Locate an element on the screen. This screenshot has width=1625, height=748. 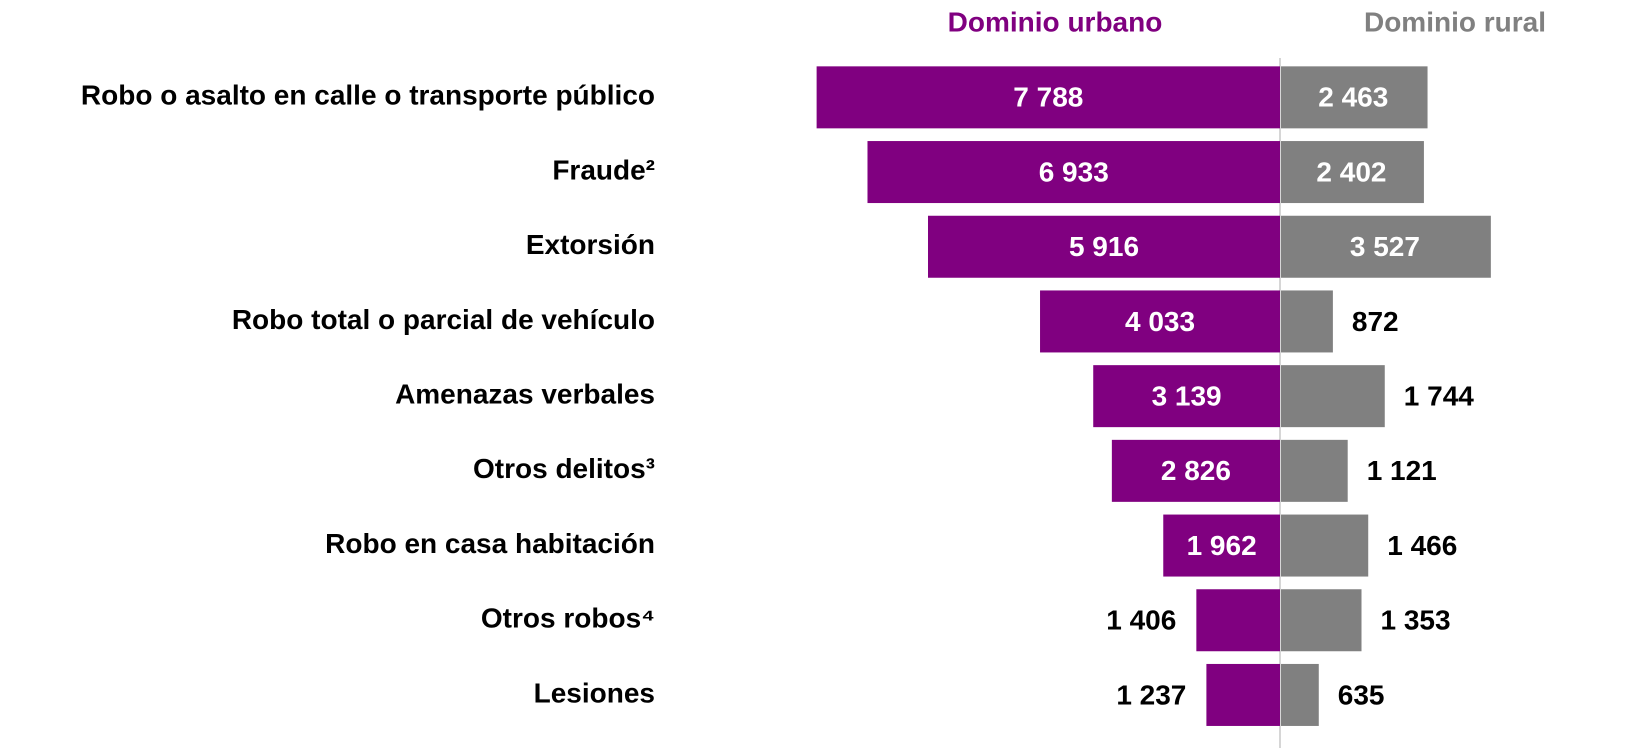
value-label: 2 402 is located at coordinates (1351, 171).